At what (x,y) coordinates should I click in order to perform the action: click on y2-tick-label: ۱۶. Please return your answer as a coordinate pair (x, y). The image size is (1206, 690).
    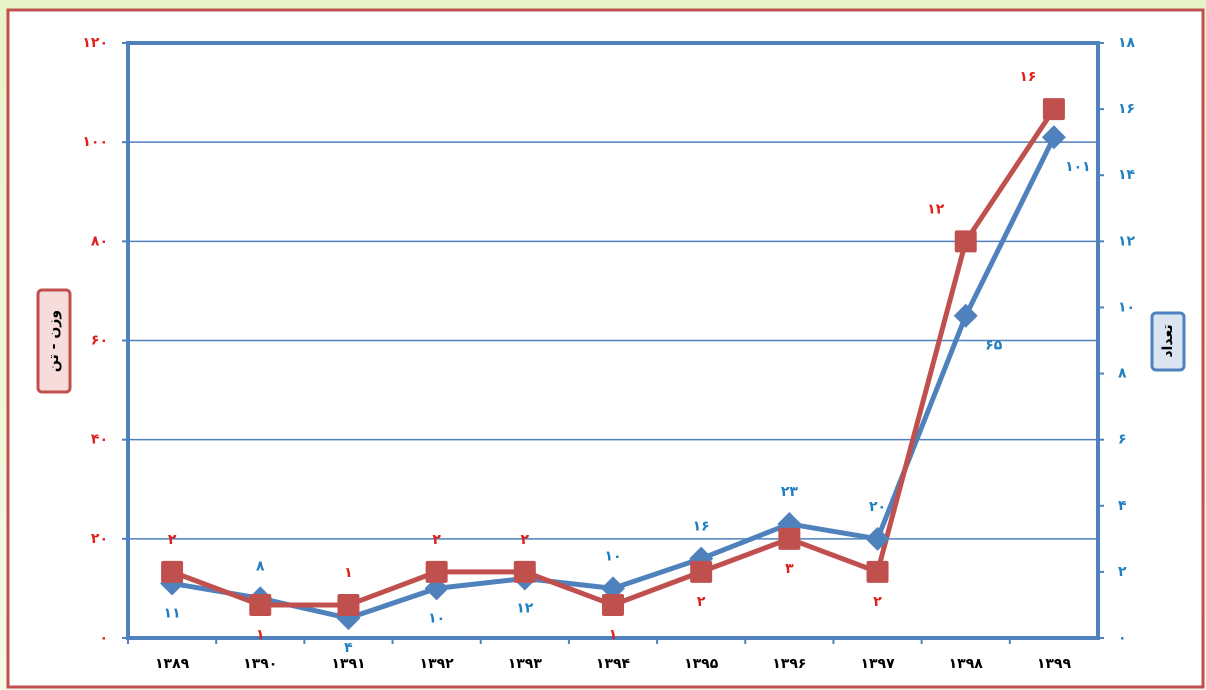
    Looking at the image, I should click on (1126, 109).